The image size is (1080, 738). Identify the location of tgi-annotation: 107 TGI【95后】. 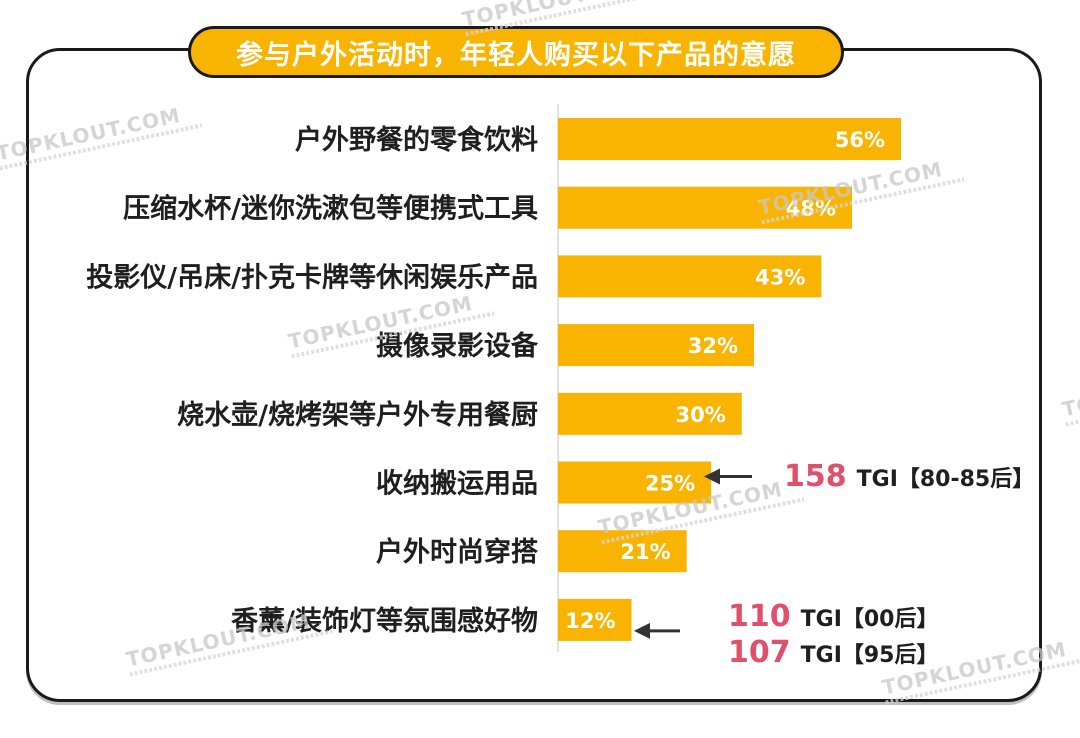
(833, 652).